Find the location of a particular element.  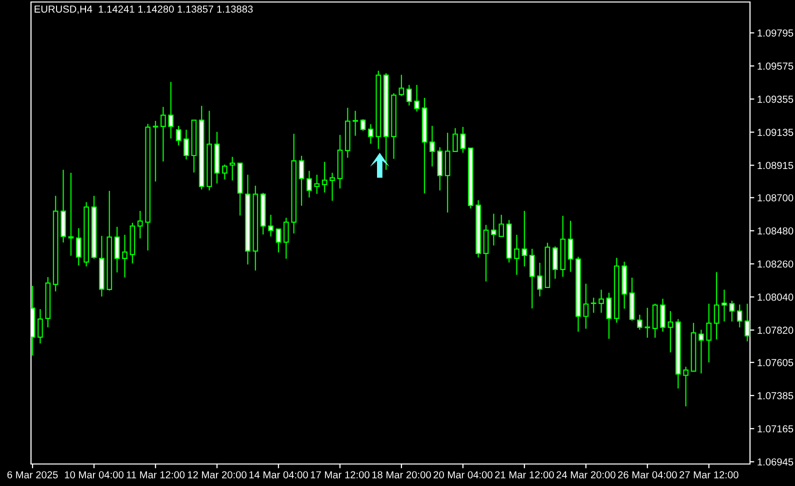

y-tick-label: 1.08480 is located at coordinates (776, 231).